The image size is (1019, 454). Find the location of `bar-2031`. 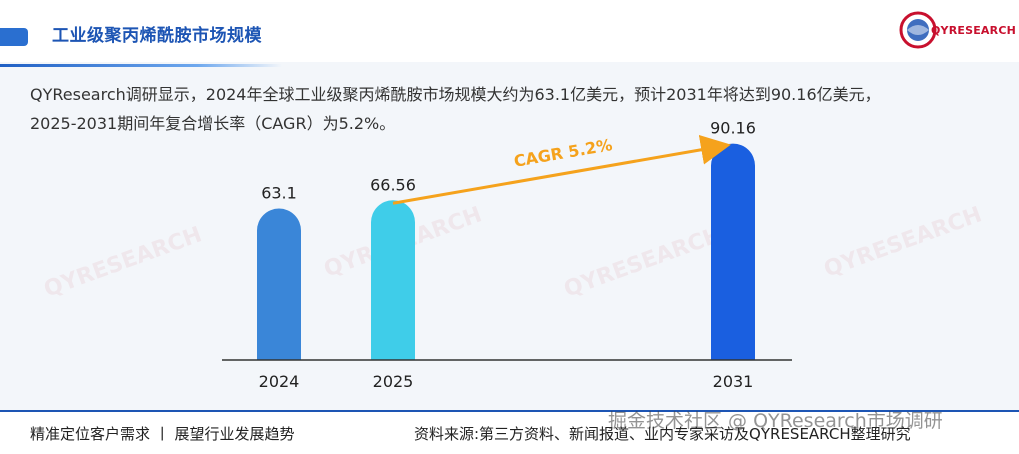

bar-2031 is located at coordinates (733, 251).